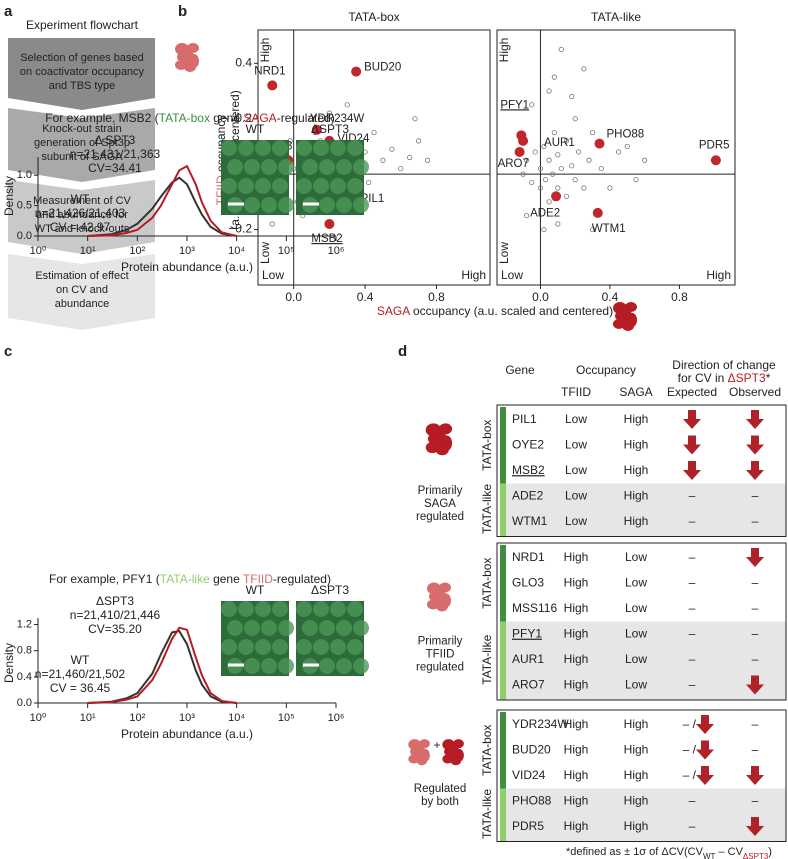 This screenshot has height=859, width=788. What do you see at coordinates (373, 17) in the screenshot?
I see `chart-title: TATA-box` at bounding box center [373, 17].